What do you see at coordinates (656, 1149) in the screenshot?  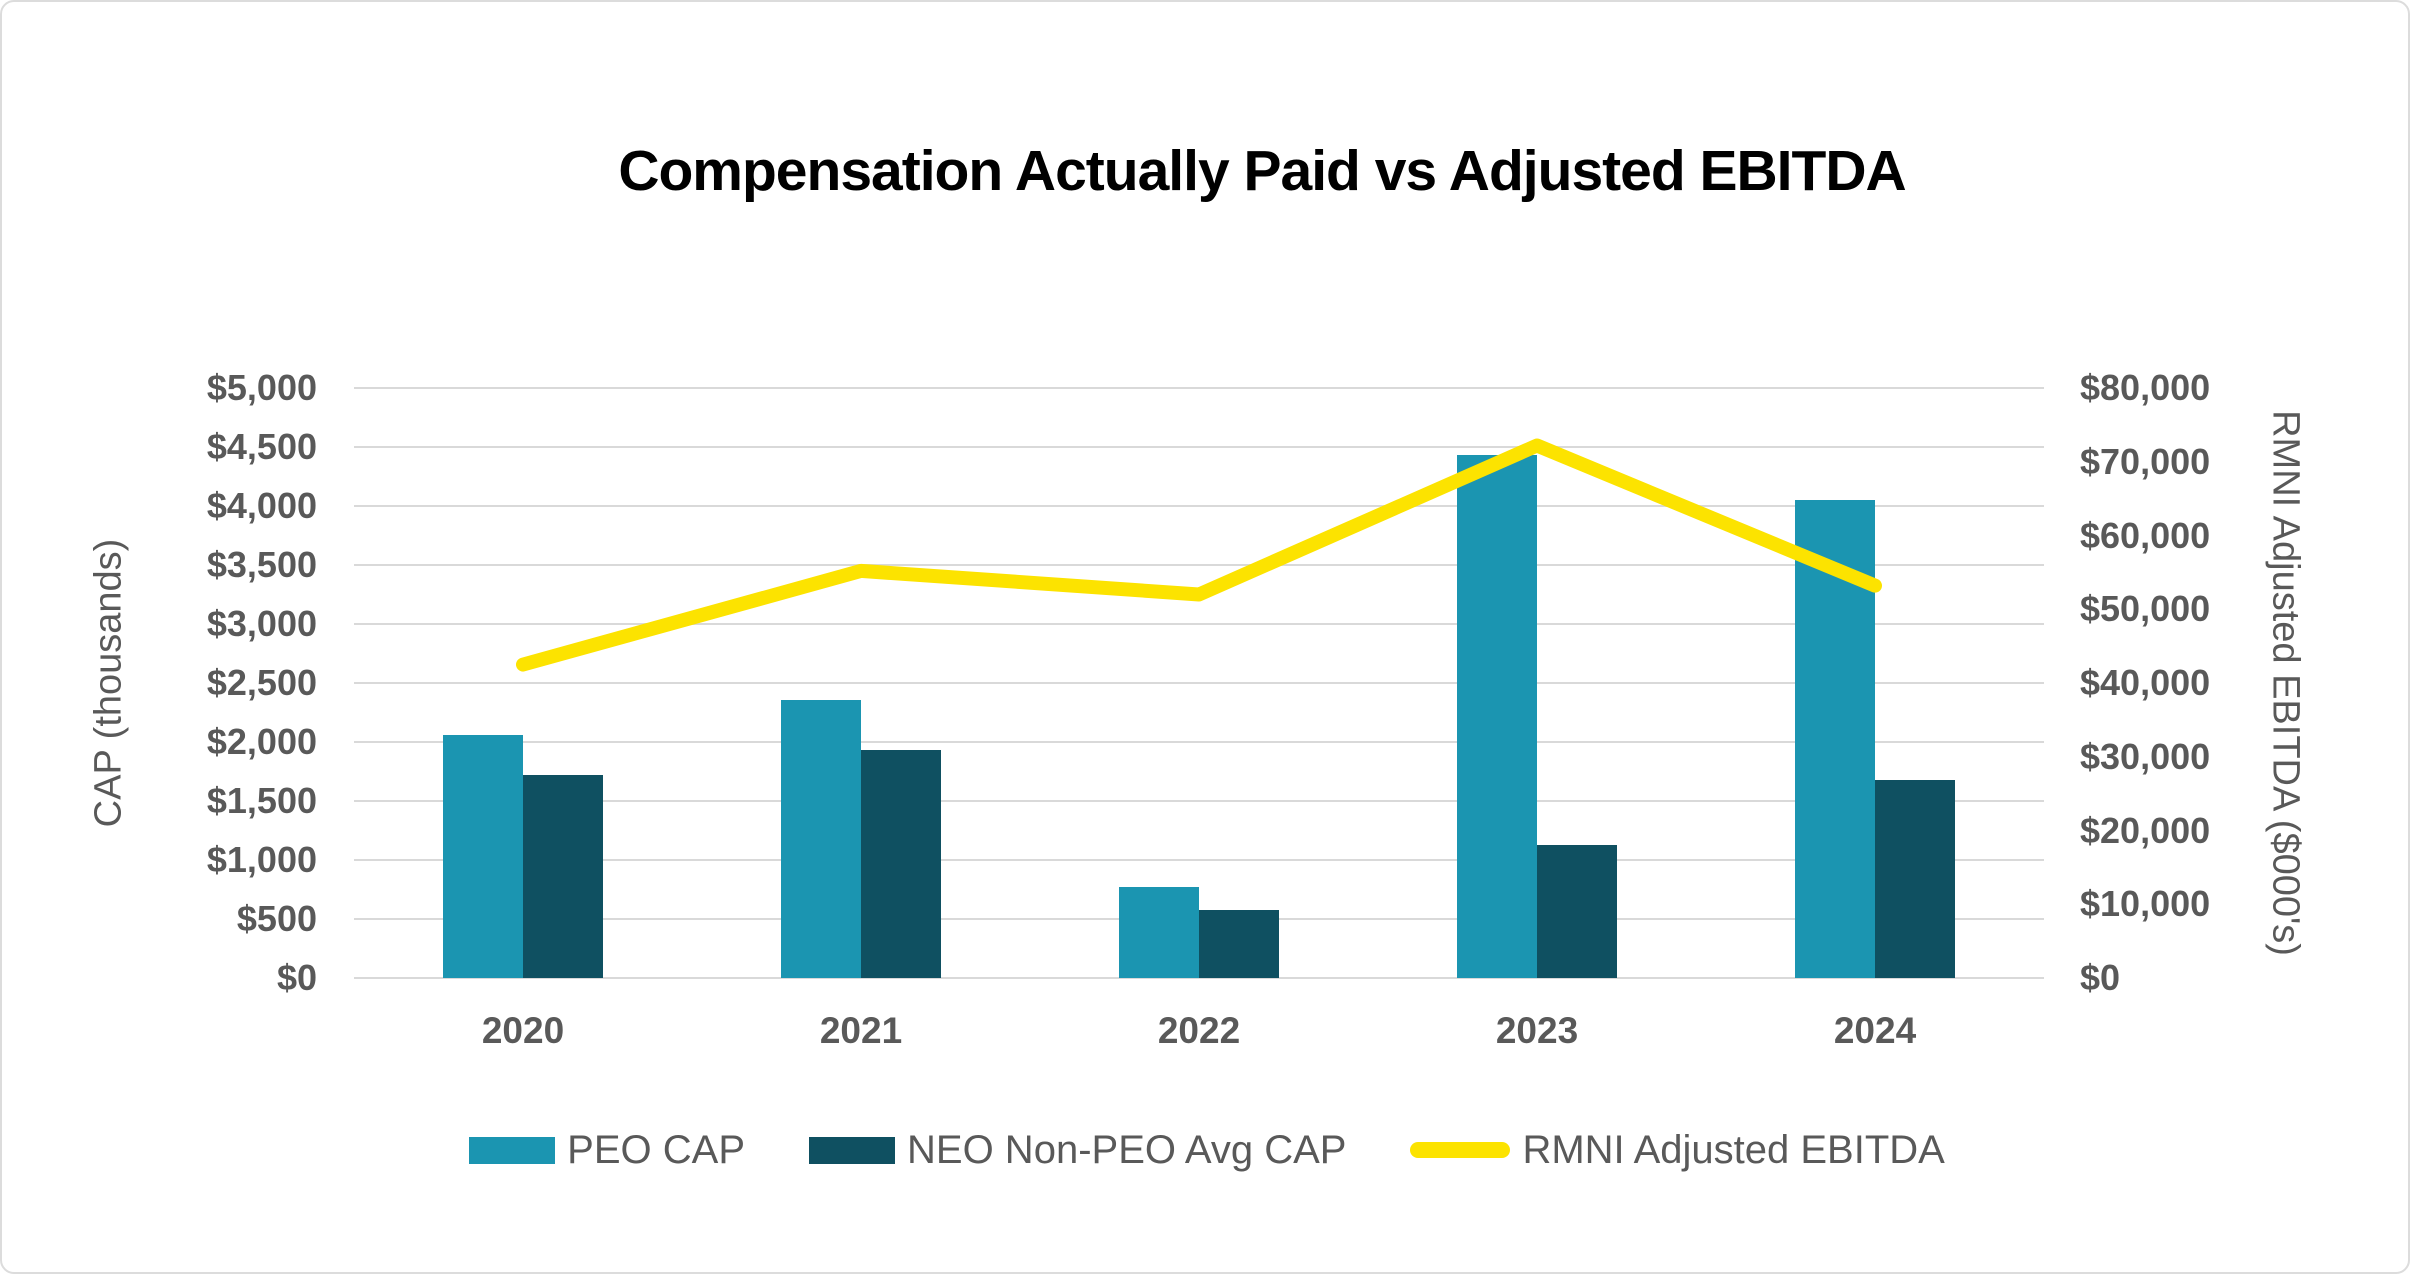 I see `legend-label: PEO CAP` at bounding box center [656, 1149].